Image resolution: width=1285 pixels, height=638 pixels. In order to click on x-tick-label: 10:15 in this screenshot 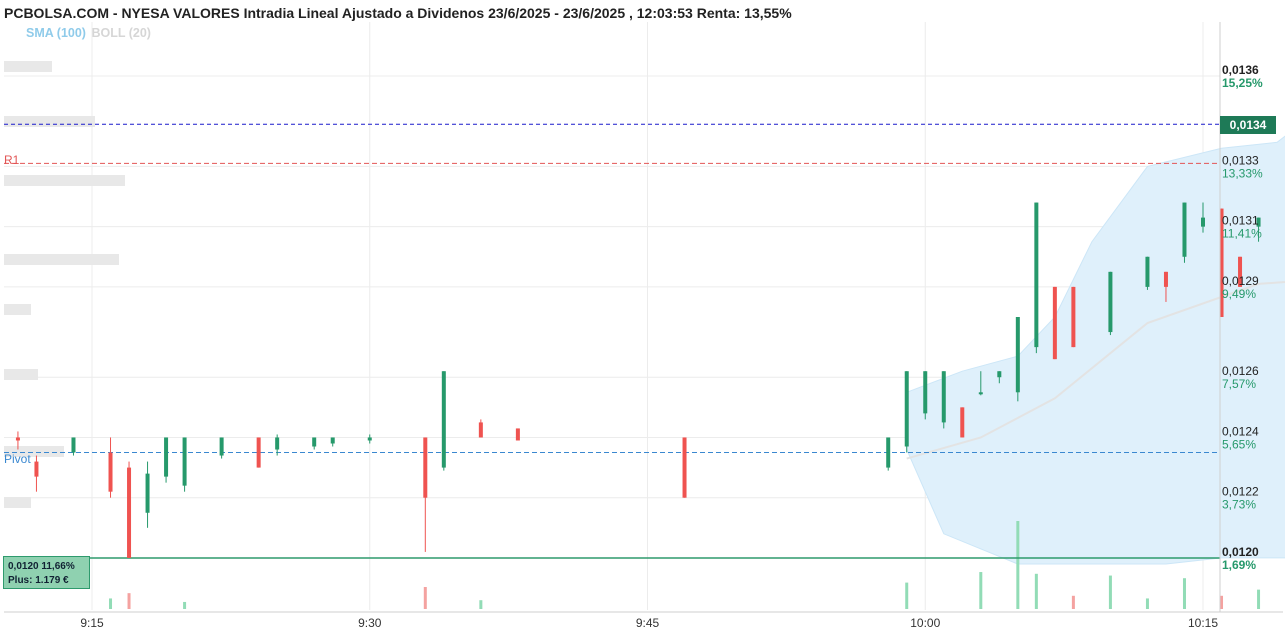, I will do `click(1203, 623)`.